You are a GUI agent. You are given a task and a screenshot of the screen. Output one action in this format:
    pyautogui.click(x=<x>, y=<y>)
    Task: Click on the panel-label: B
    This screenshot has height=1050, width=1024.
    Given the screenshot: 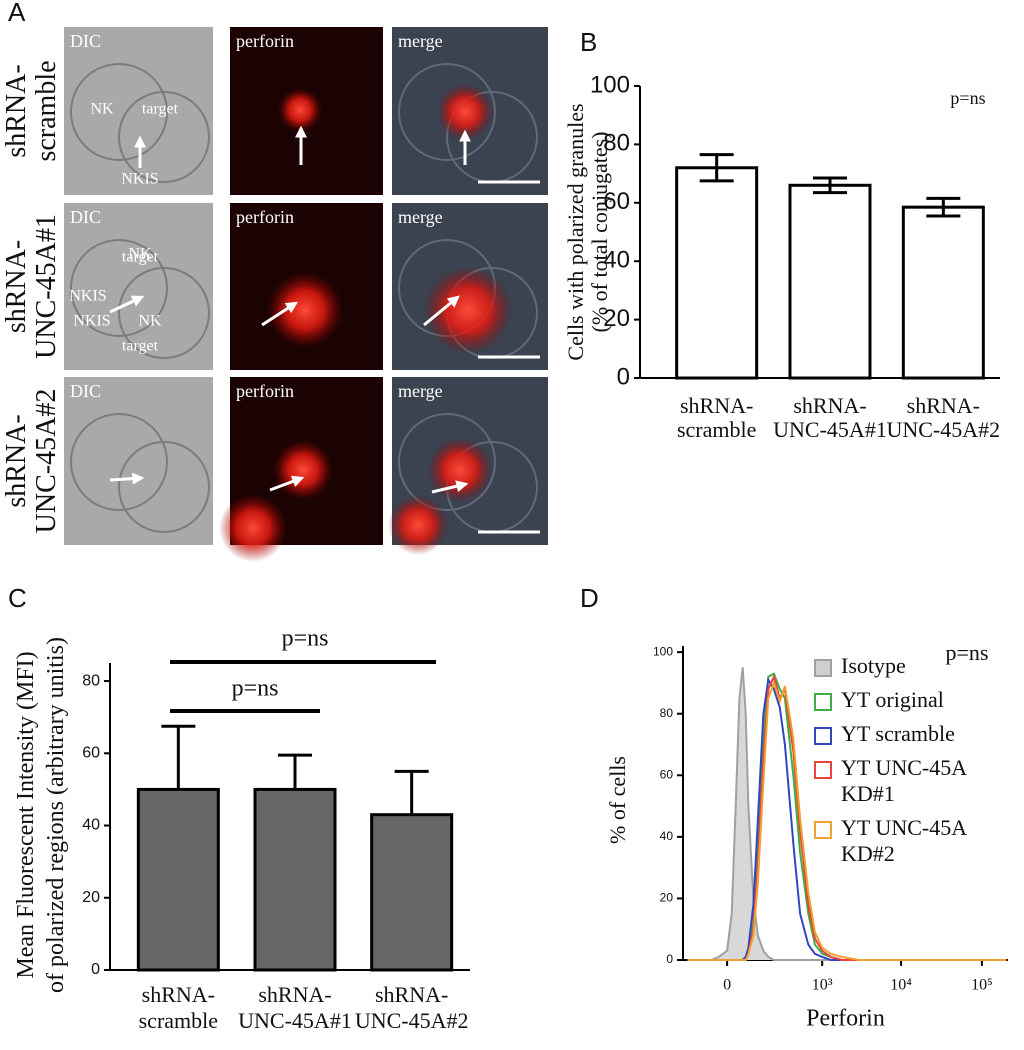 What is the action you would take?
    pyautogui.click(x=588, y=42)
    